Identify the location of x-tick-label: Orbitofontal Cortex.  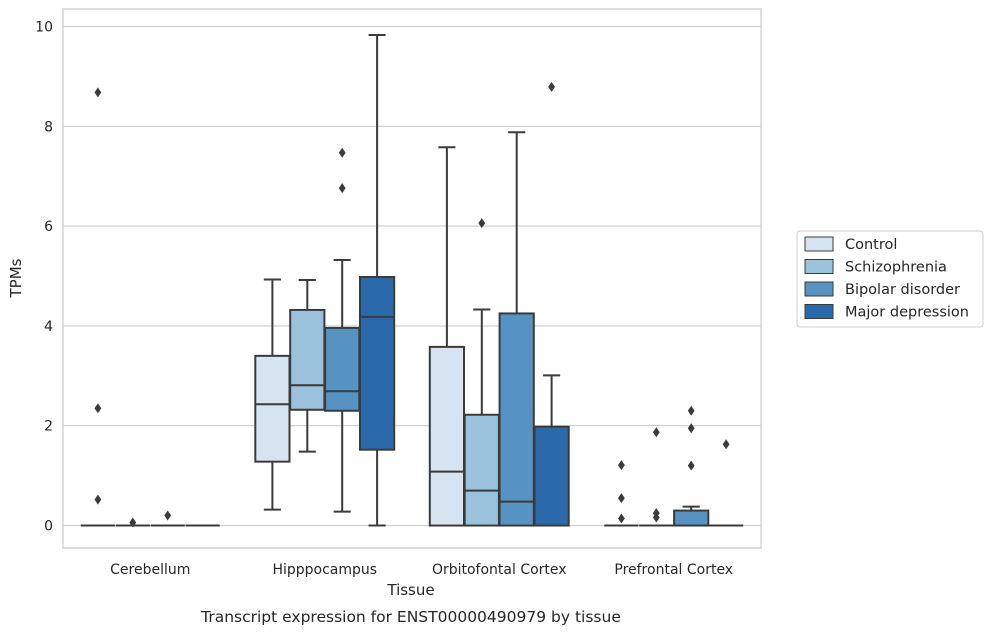
(499, 570).